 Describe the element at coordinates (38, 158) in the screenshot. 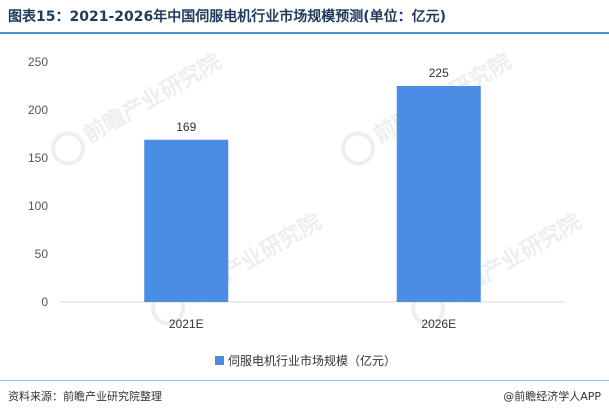

I see `y-tick-label: 150` at that location.